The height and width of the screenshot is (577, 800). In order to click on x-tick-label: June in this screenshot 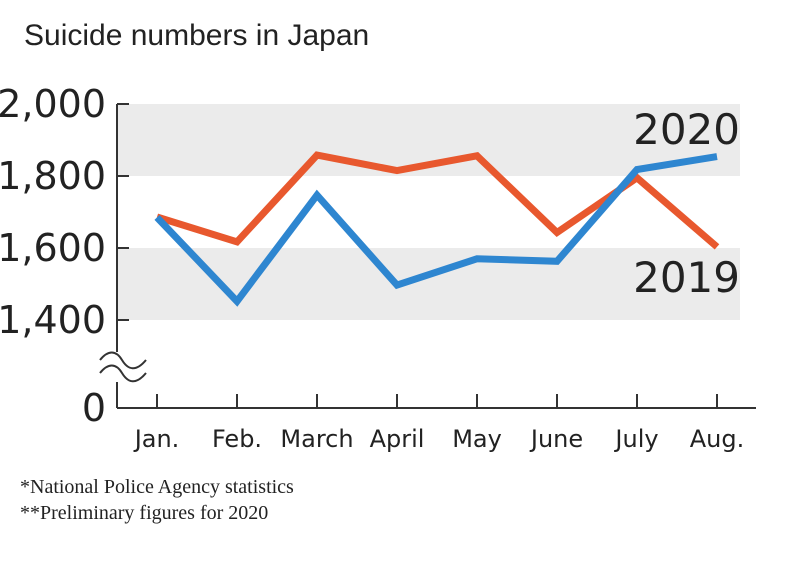, I will do `click(556, 439)`.